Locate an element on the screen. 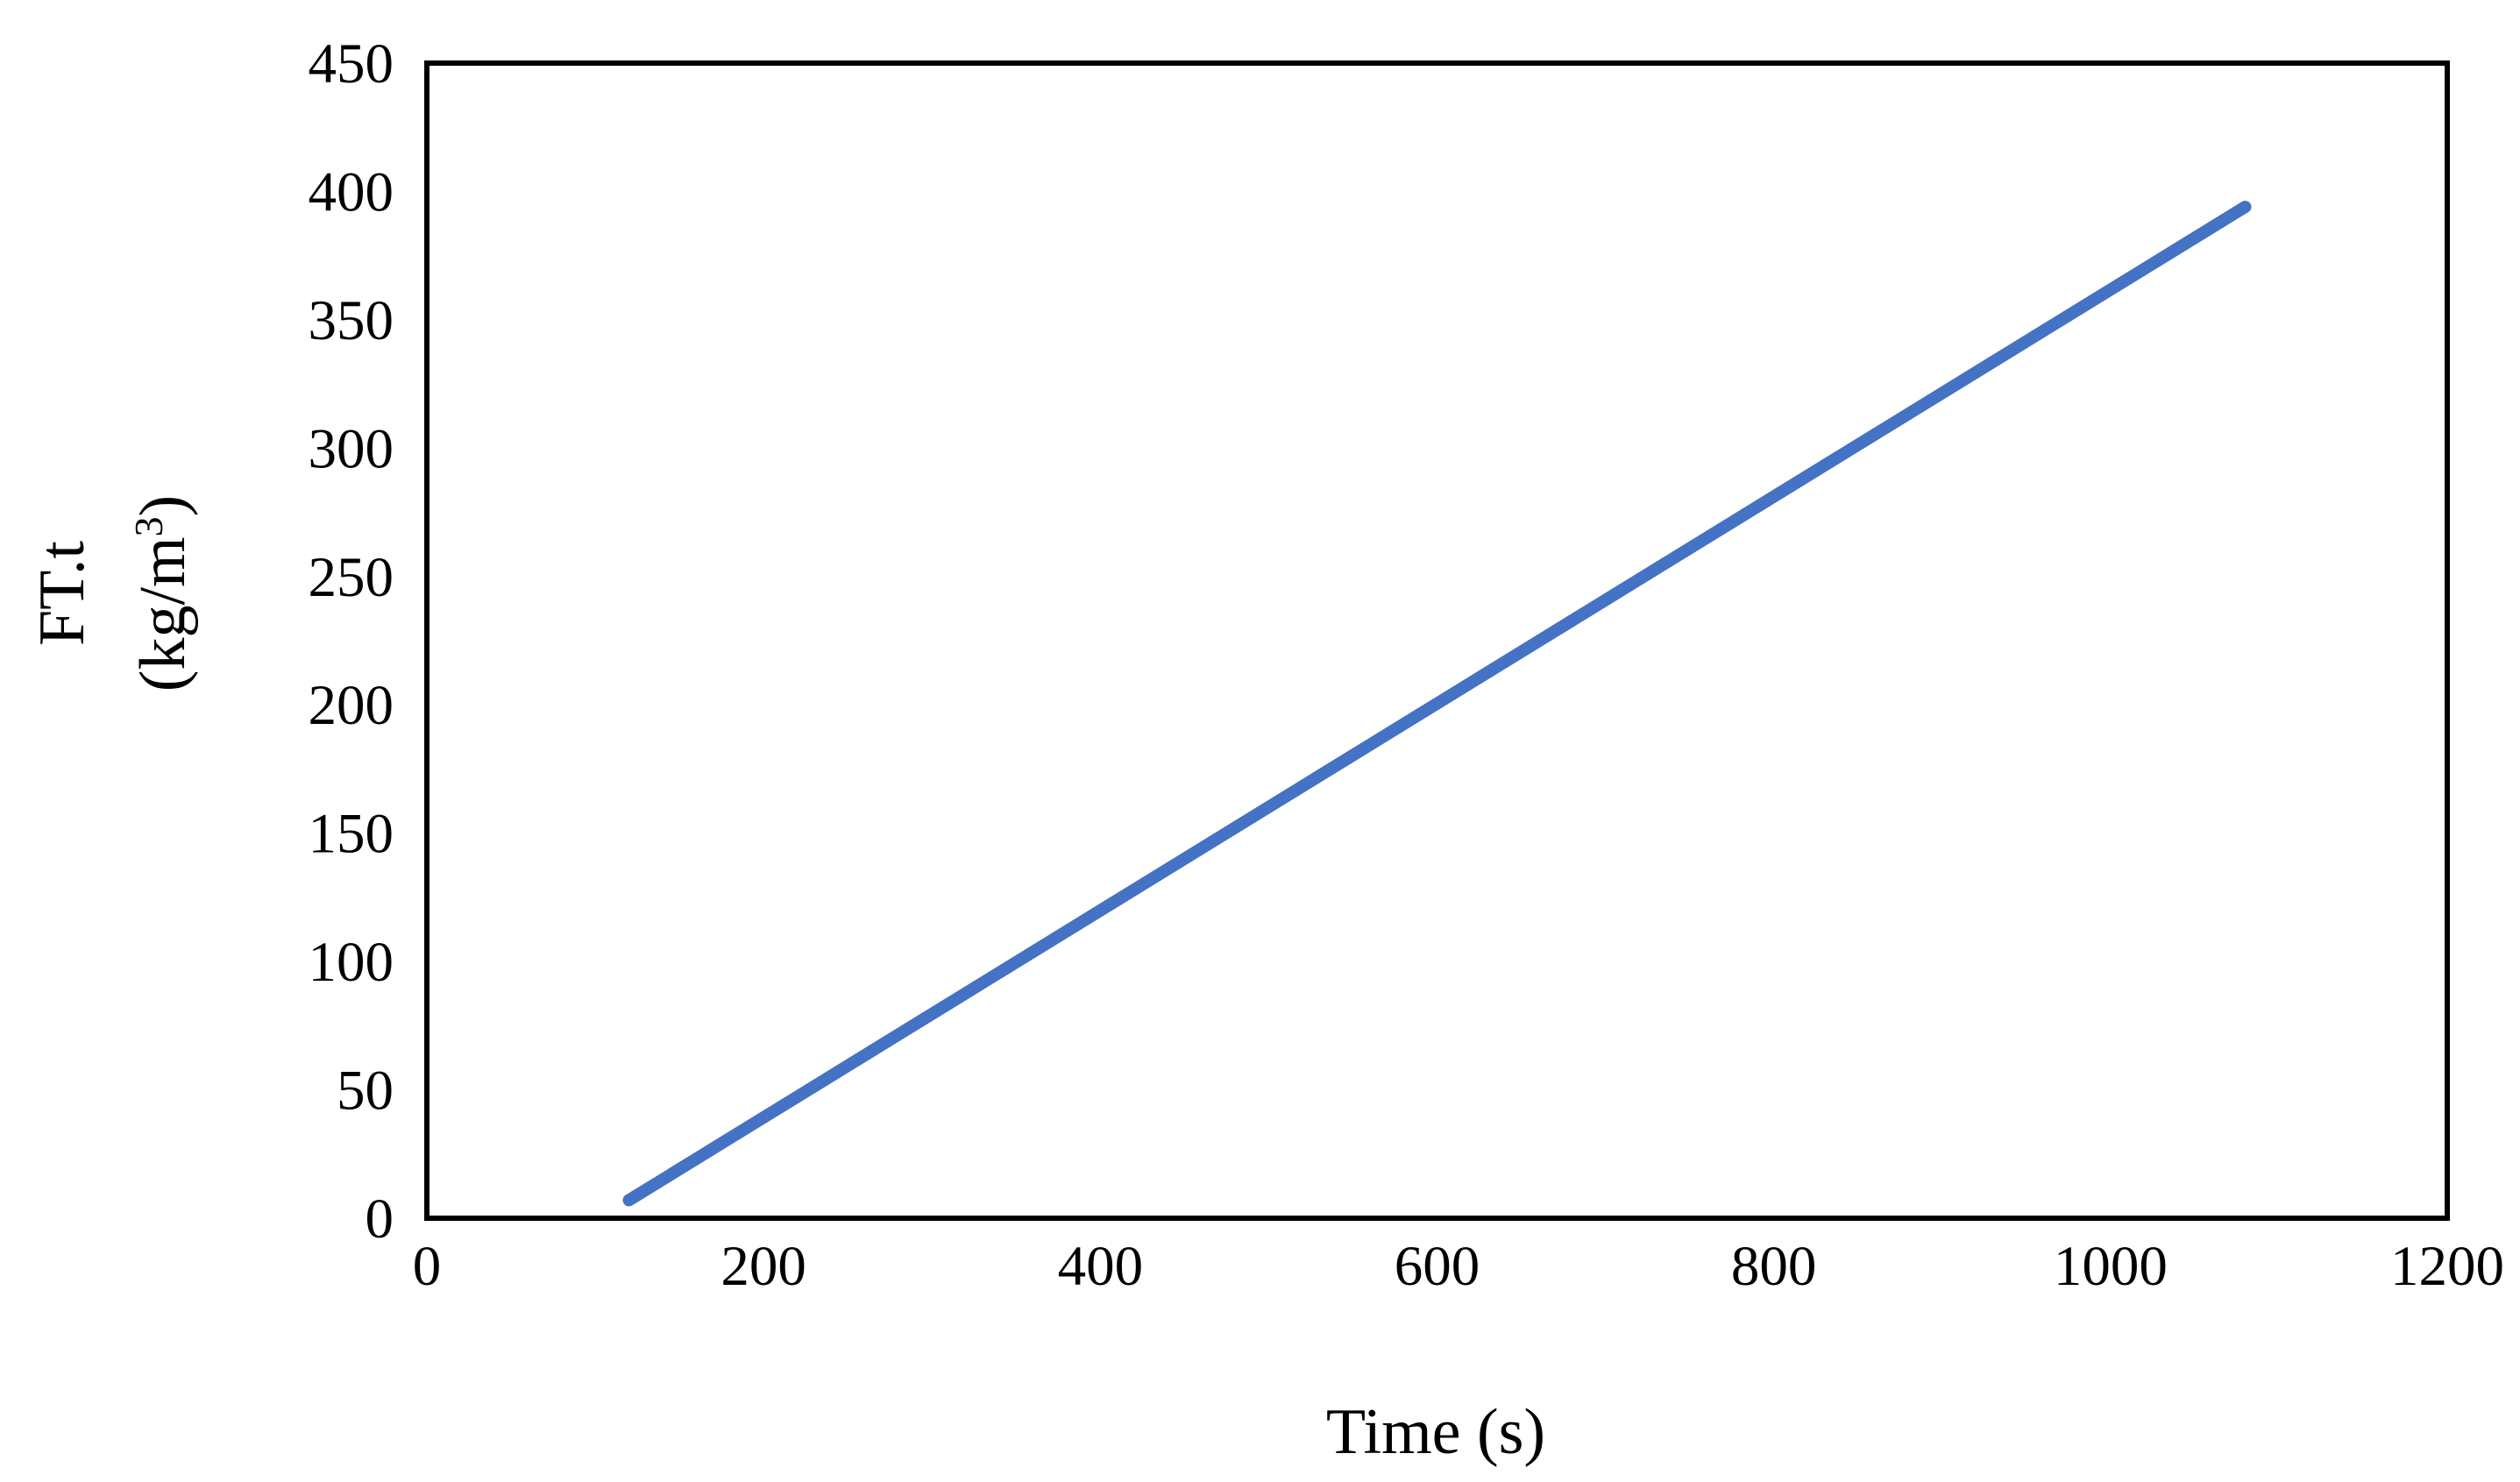  y-tick-label: 450 is located at coordinates (351, 64).